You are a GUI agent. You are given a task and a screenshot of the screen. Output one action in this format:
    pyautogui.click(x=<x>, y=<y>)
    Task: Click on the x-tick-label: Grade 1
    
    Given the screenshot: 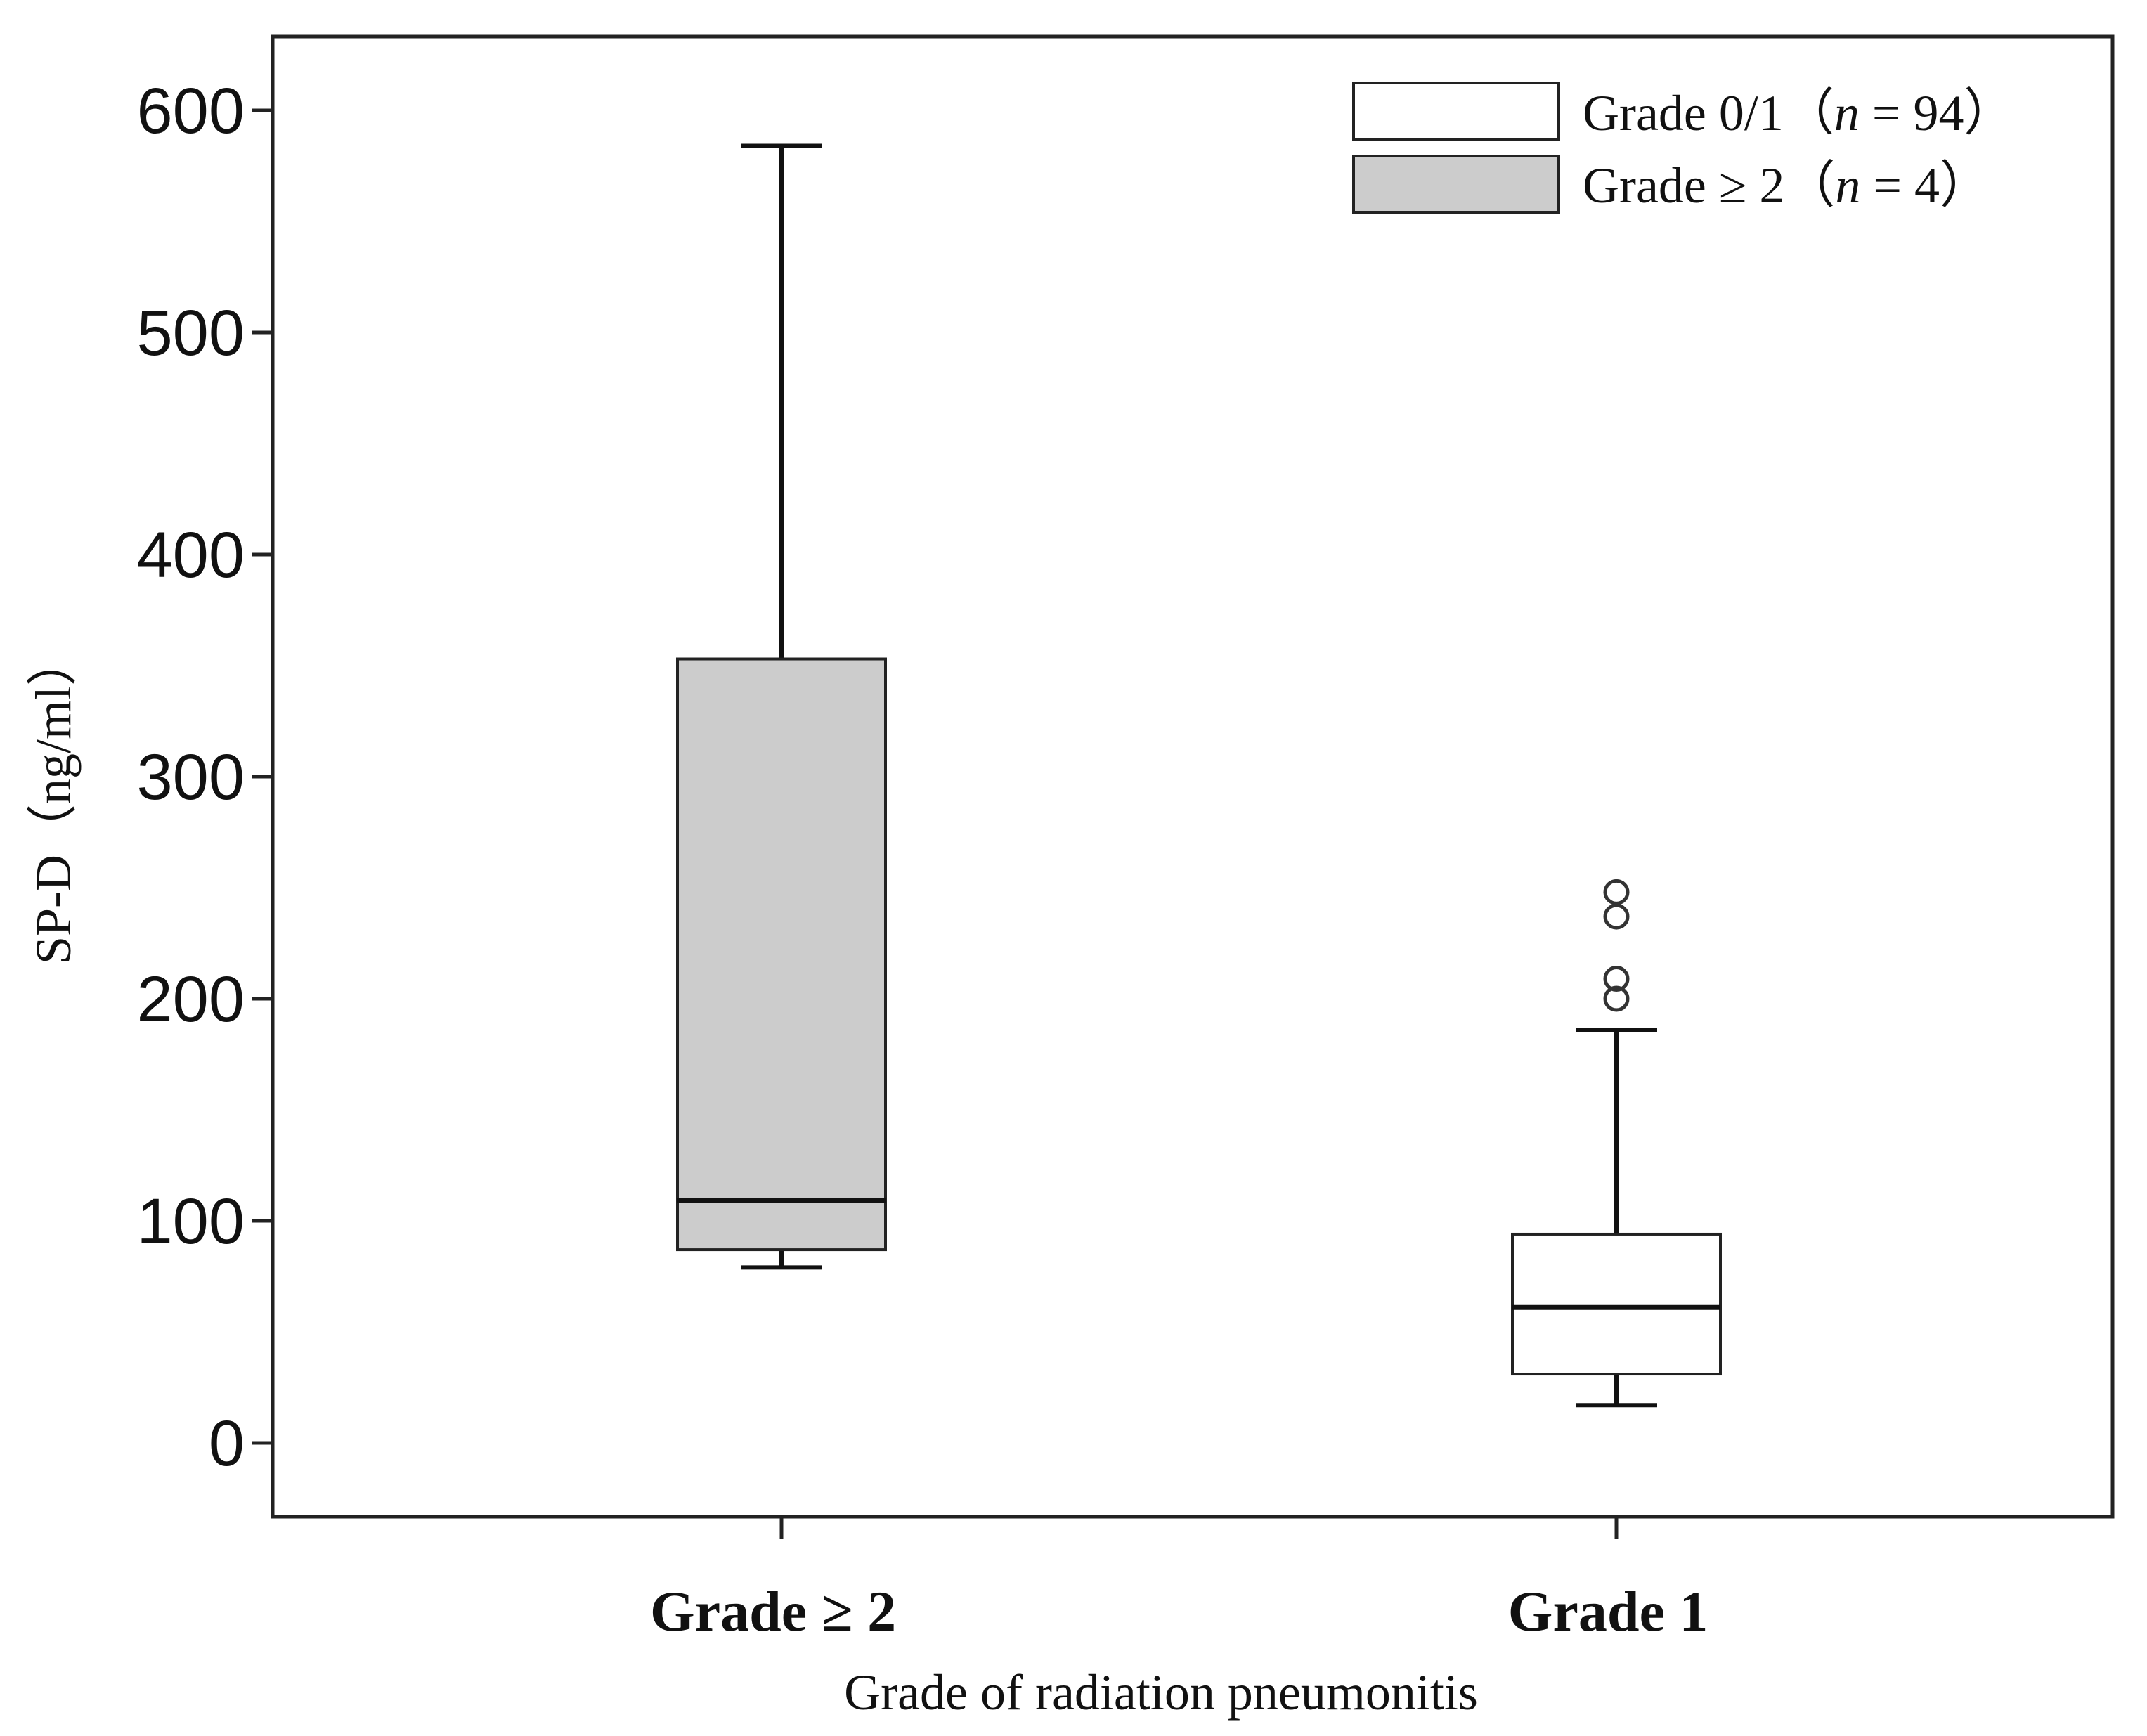 What is the action you would take?
    pyautogui.click(x=1608, y=1611)
    